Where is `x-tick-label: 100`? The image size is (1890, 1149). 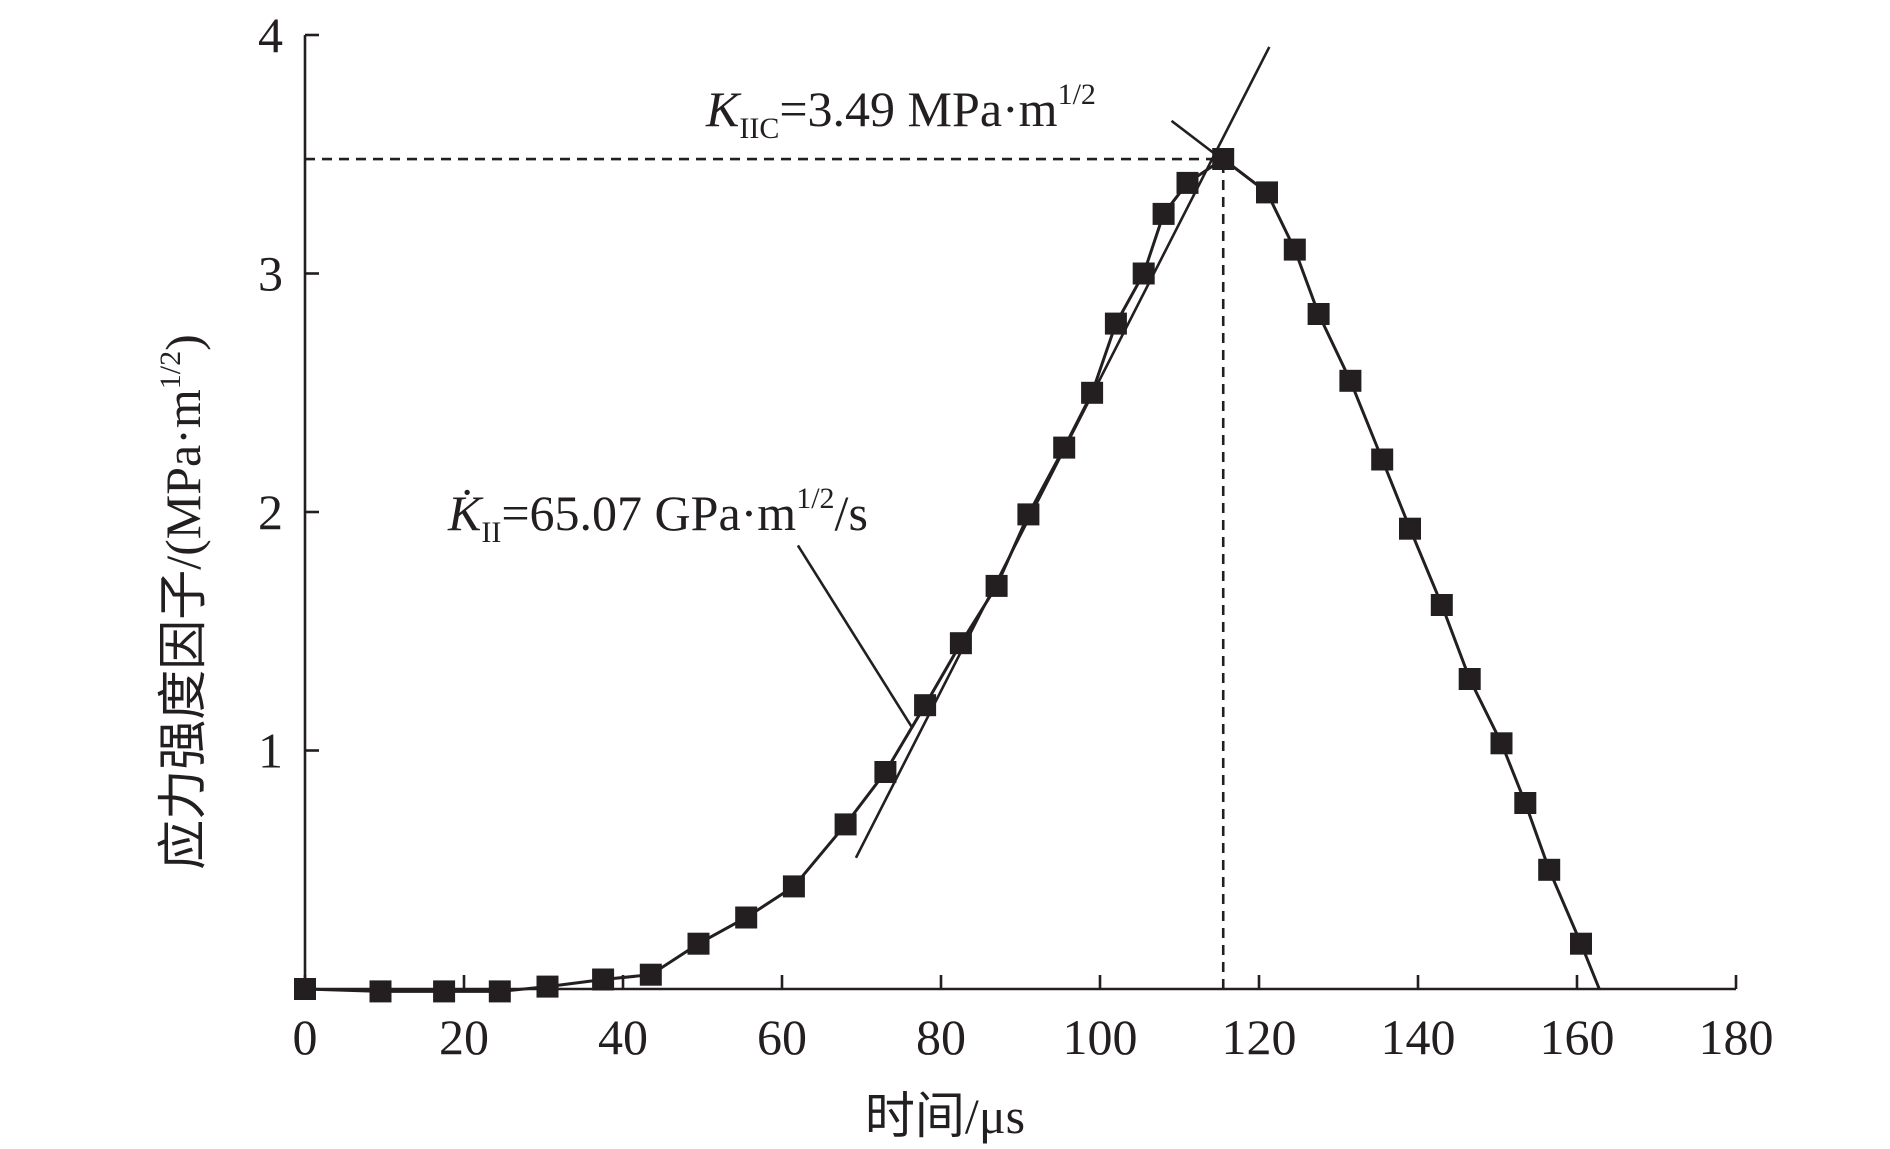 x-tick-label: 100 is located at coordinates (1100, 1037).